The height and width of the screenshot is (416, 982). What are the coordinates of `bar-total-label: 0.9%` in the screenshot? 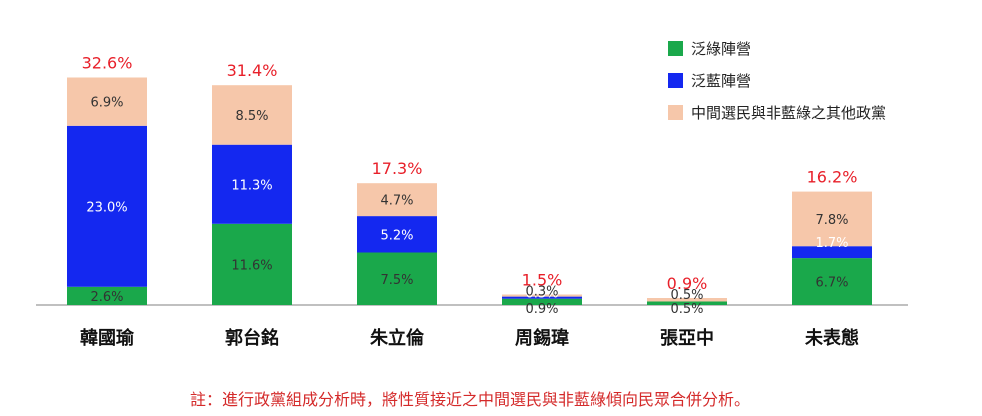 It's located at (687, 283).